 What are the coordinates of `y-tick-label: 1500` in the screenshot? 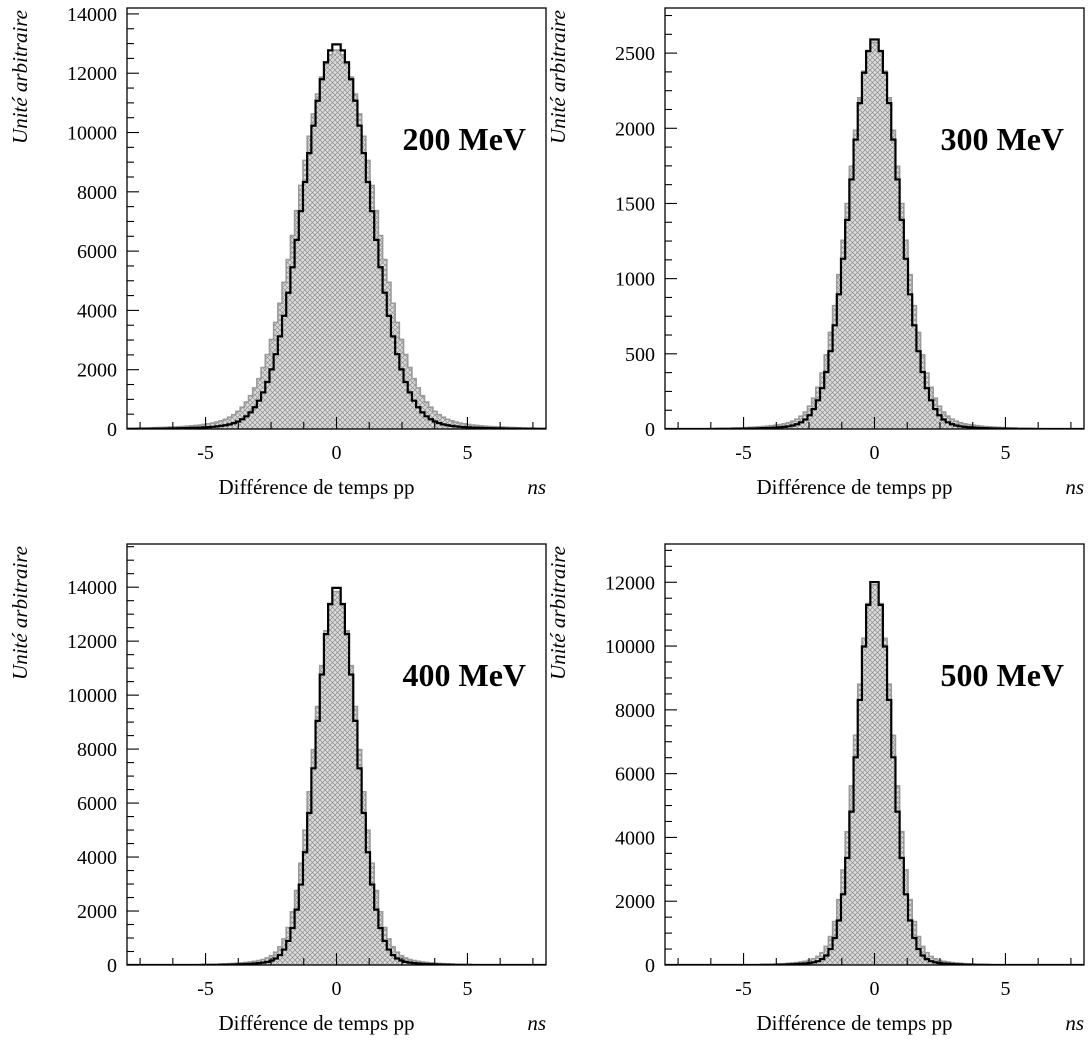 It's located at (635, 204).